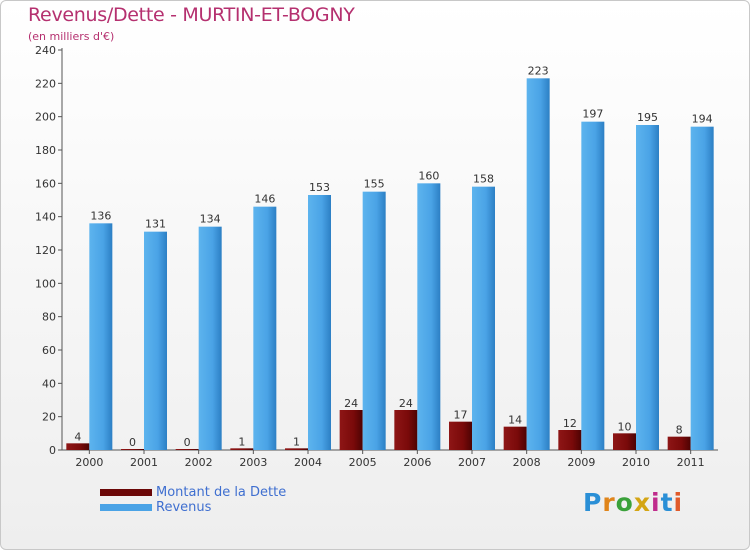 The height and width of the screenshot is (550, 750). Describe the element at coordinates (221, 492) in the screenshot. I see `legend-label-debt: Montant de la Dette` at that location.